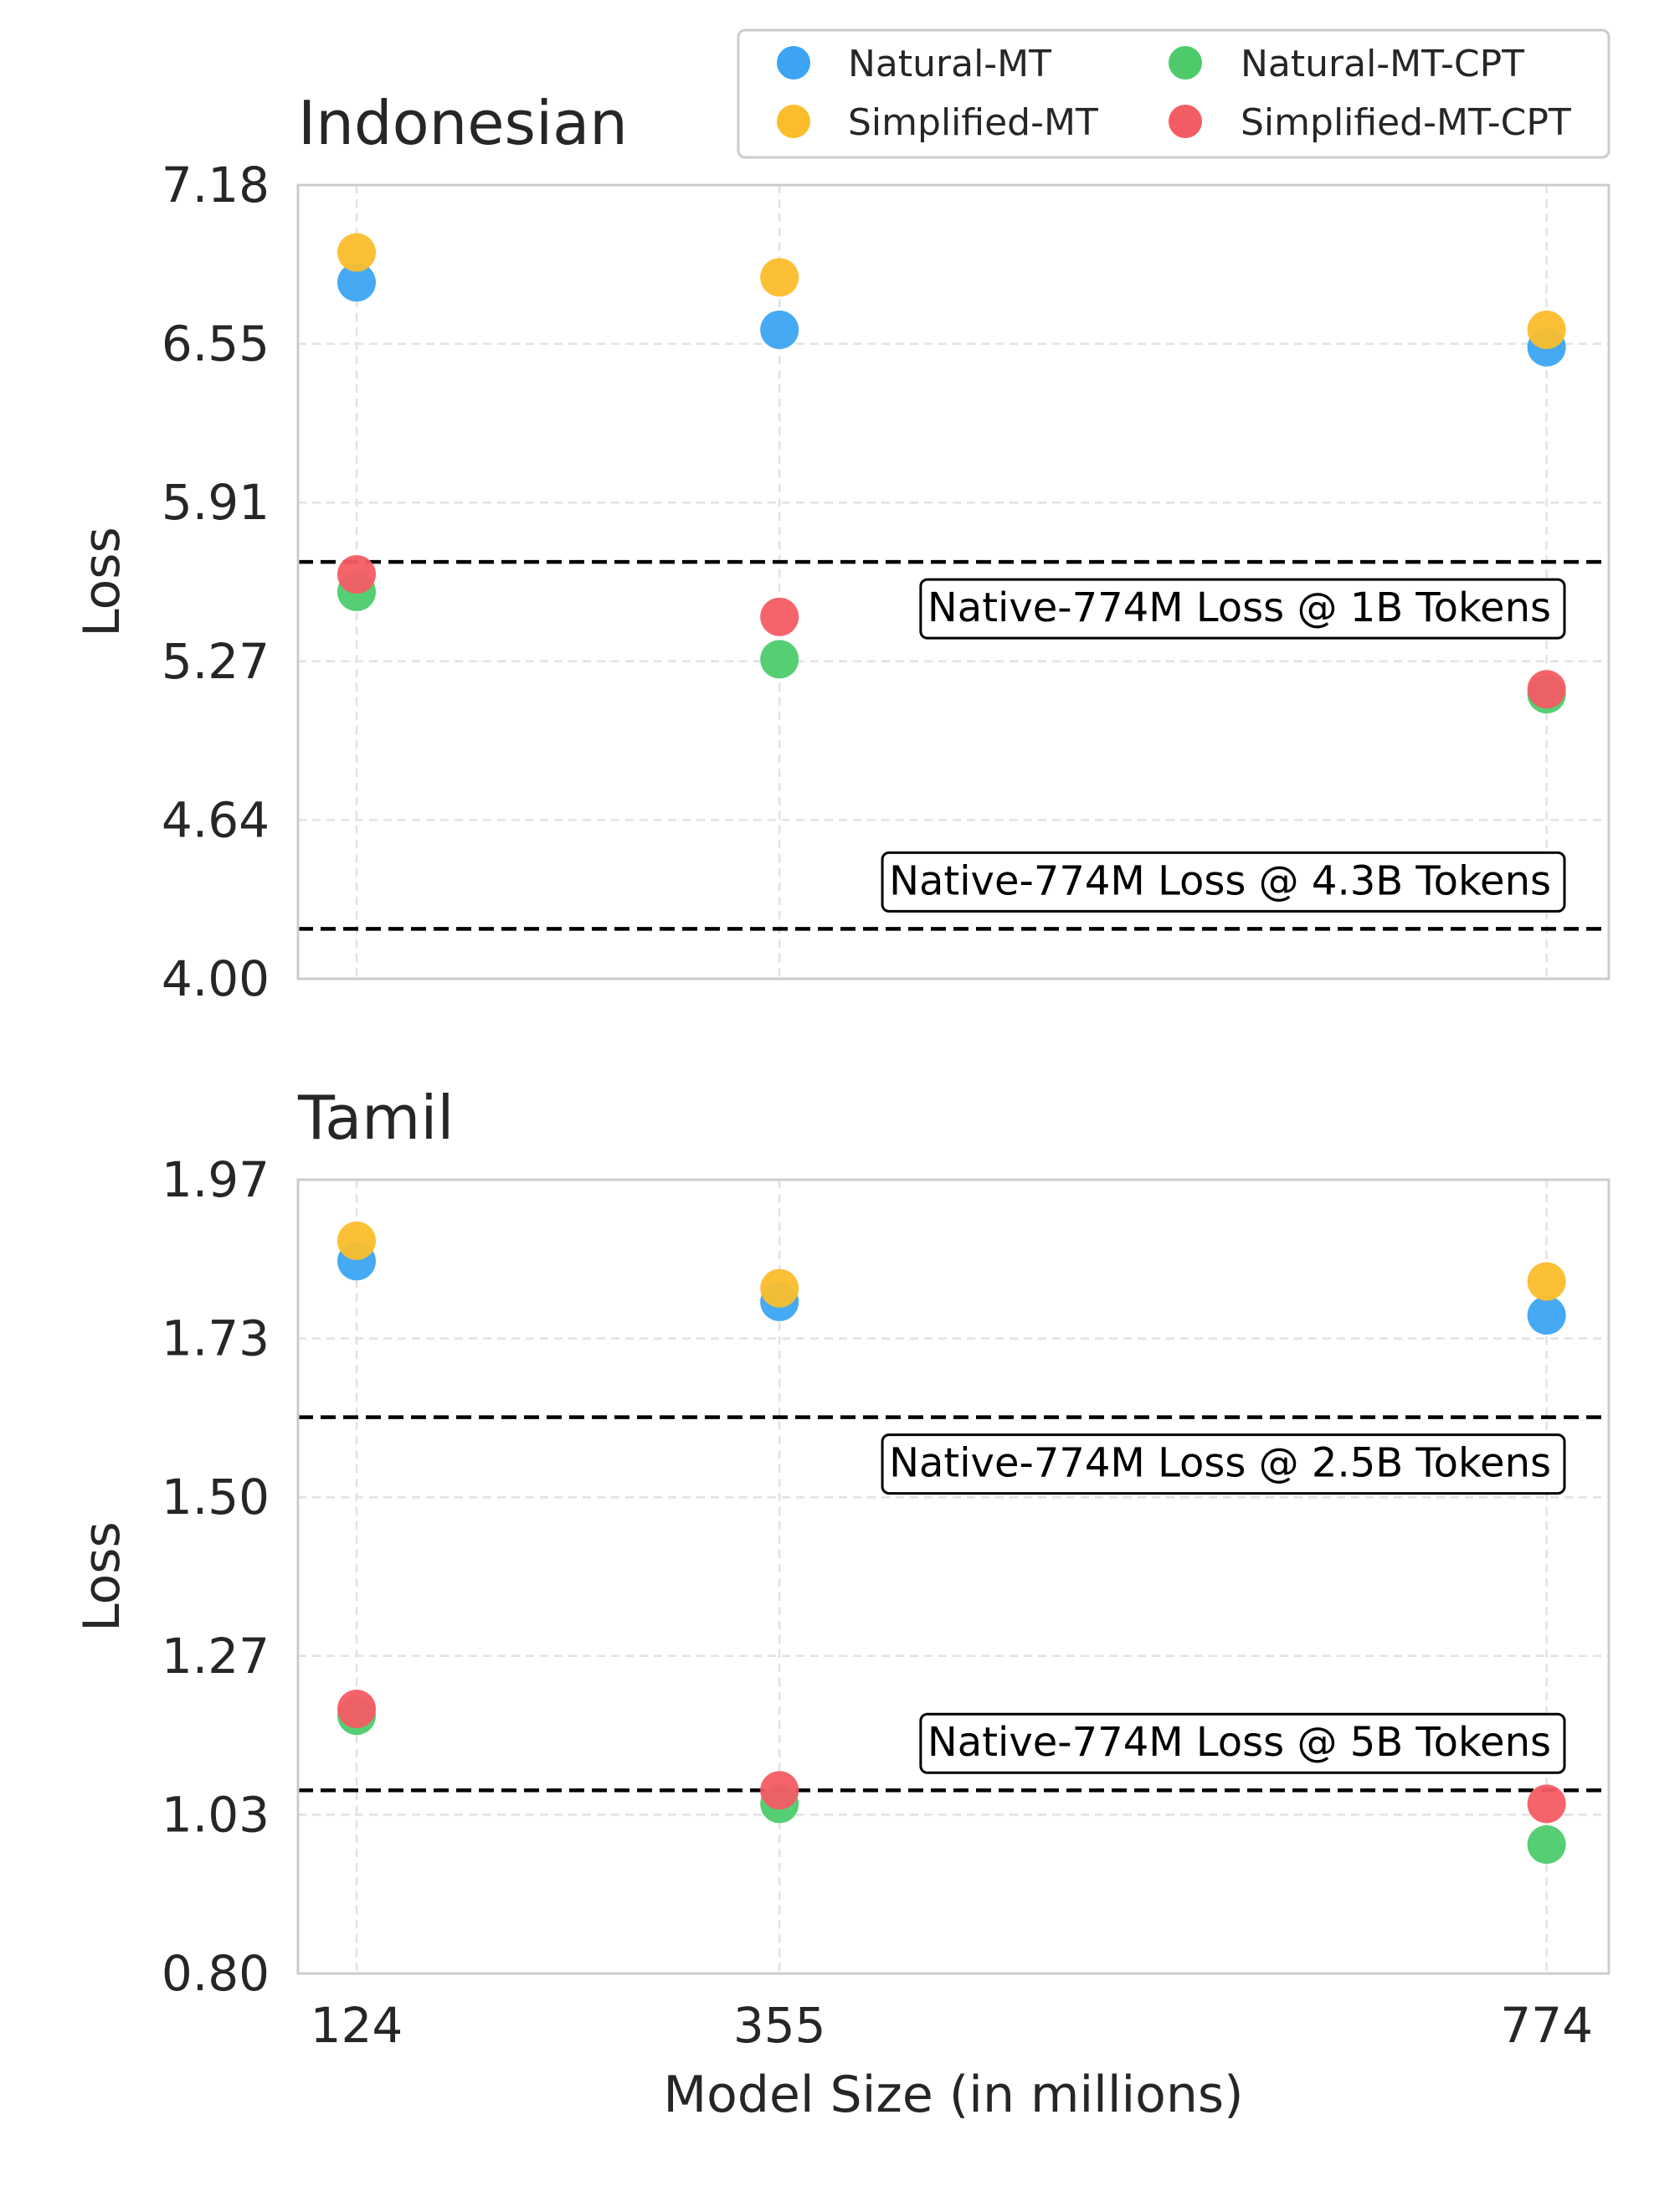 Image resolution: width=1680 pixels, height=2192 pixels. What do you see at coordinates (1382, 64) in the screenshot?
I see `legend-label: Natural-MT-CPT` at bounding box center [1382, 64].